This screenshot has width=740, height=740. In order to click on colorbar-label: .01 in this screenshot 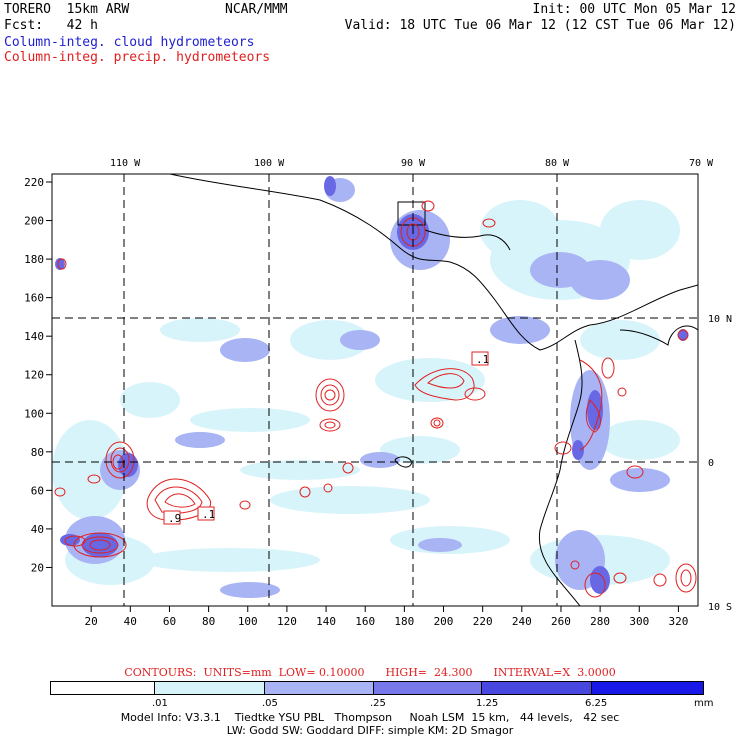, I will do `click(160, 703)`.